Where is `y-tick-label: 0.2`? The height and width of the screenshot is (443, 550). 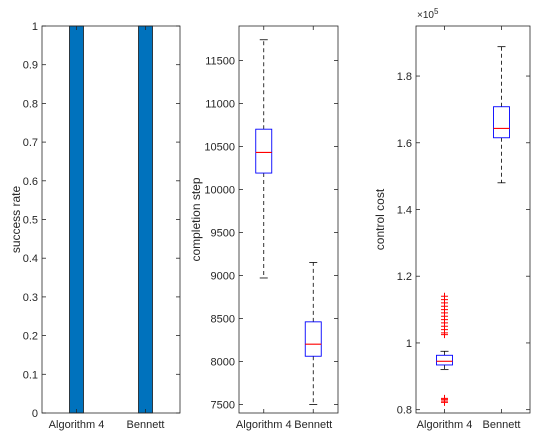
y-tick-label: 0.2 is located at coordinates (30, 337).